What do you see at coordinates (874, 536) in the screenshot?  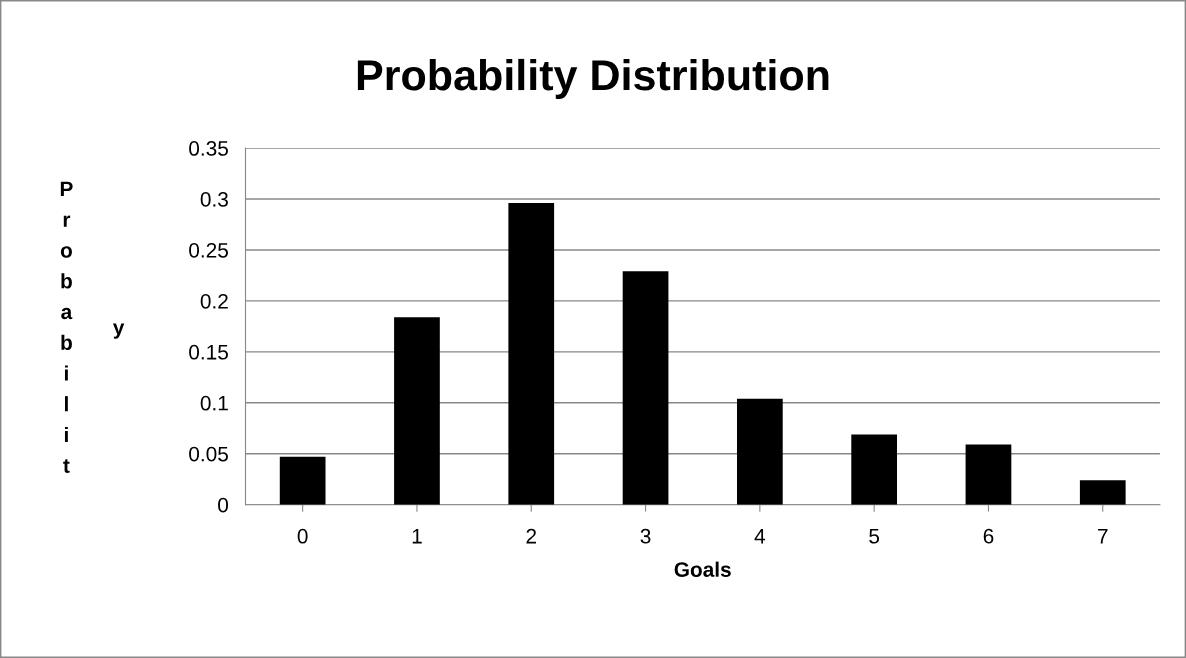 I see `x-tick-label: 5` at bounding box center [874, 536].